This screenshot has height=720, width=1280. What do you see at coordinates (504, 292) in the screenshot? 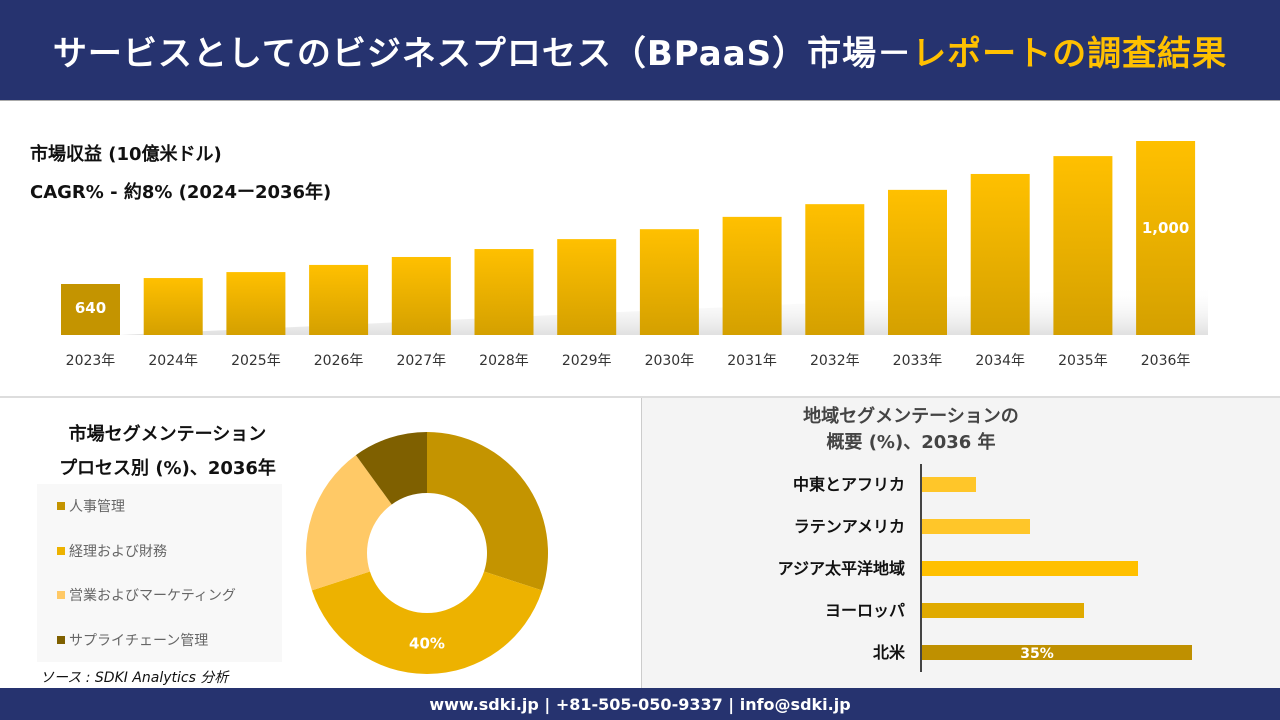
I see `bar-2028年` at bounding box center [504, 292].